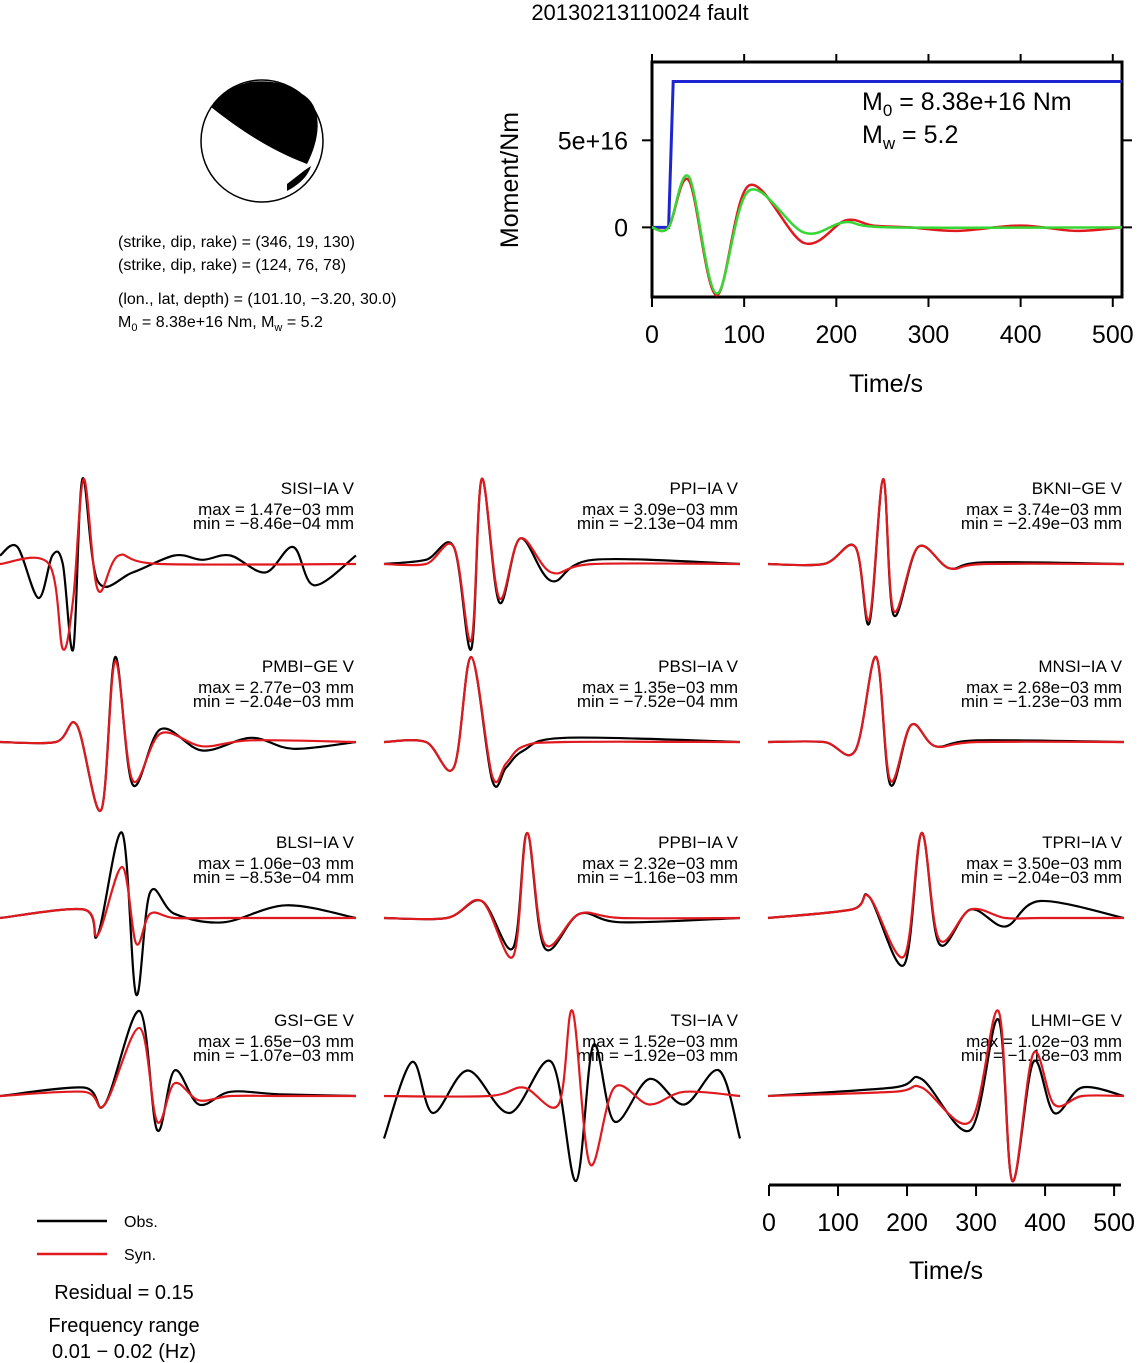  What do you see at coordinates (946, 1271) in the screenshot?
I see `waveform-axis-xlabel: Time/s` at bounding box center [946, 1271].